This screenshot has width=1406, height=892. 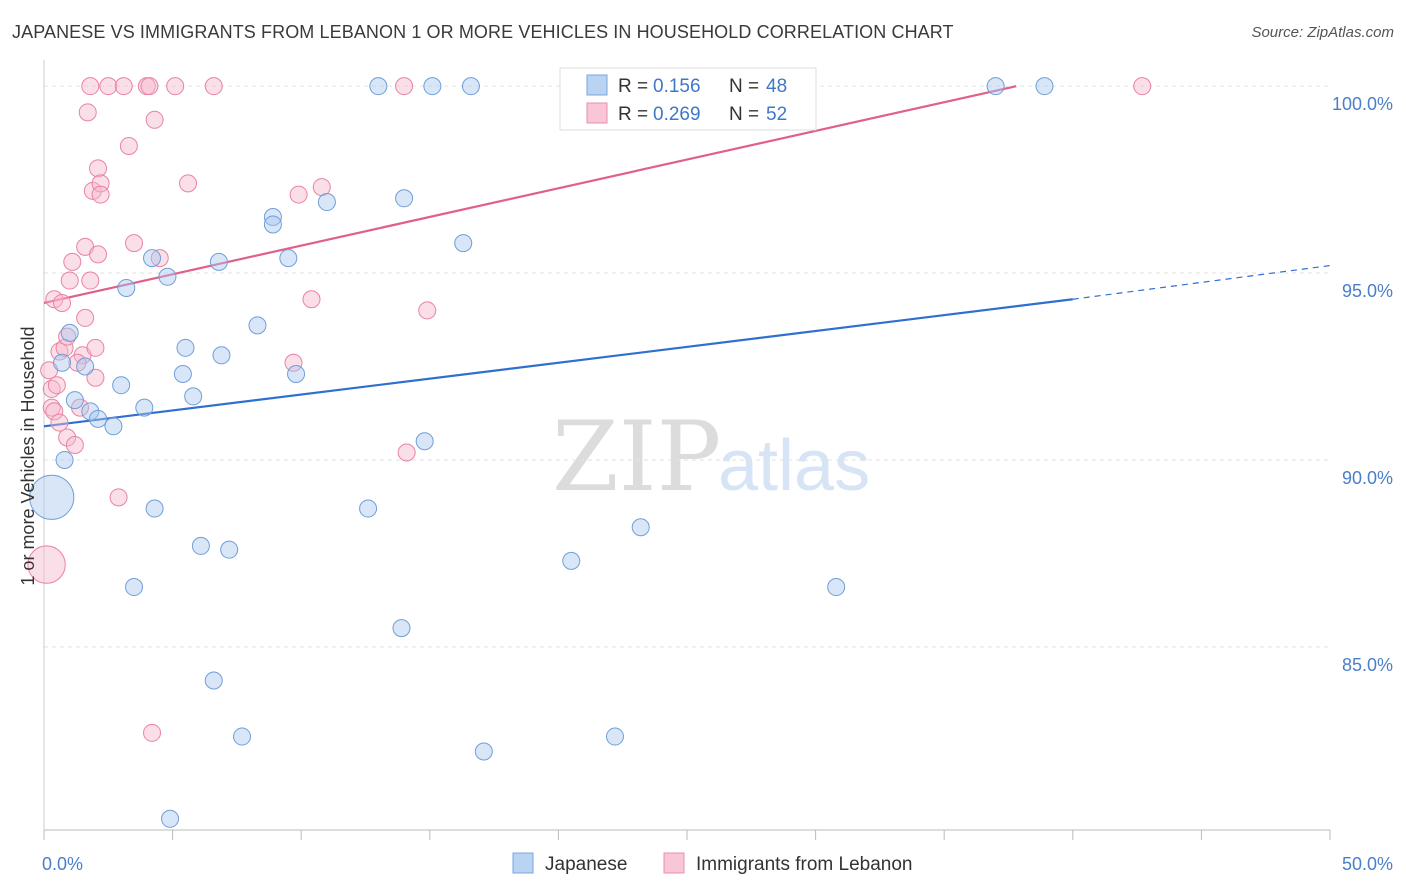 What do you see at coordinates (776, 86) in the screenshot?
I see `legend-n-value-japanese: 48` at bounding box center [776, 86].